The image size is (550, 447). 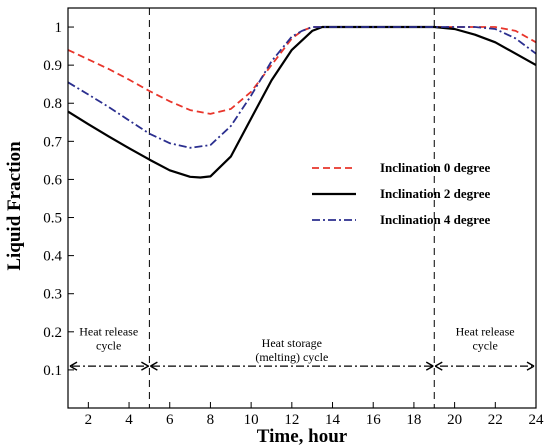 What do you see at coordinates (537, 420) in the screenshot?
I see `x-tick-label: 24` at bounding box center [537, 420].